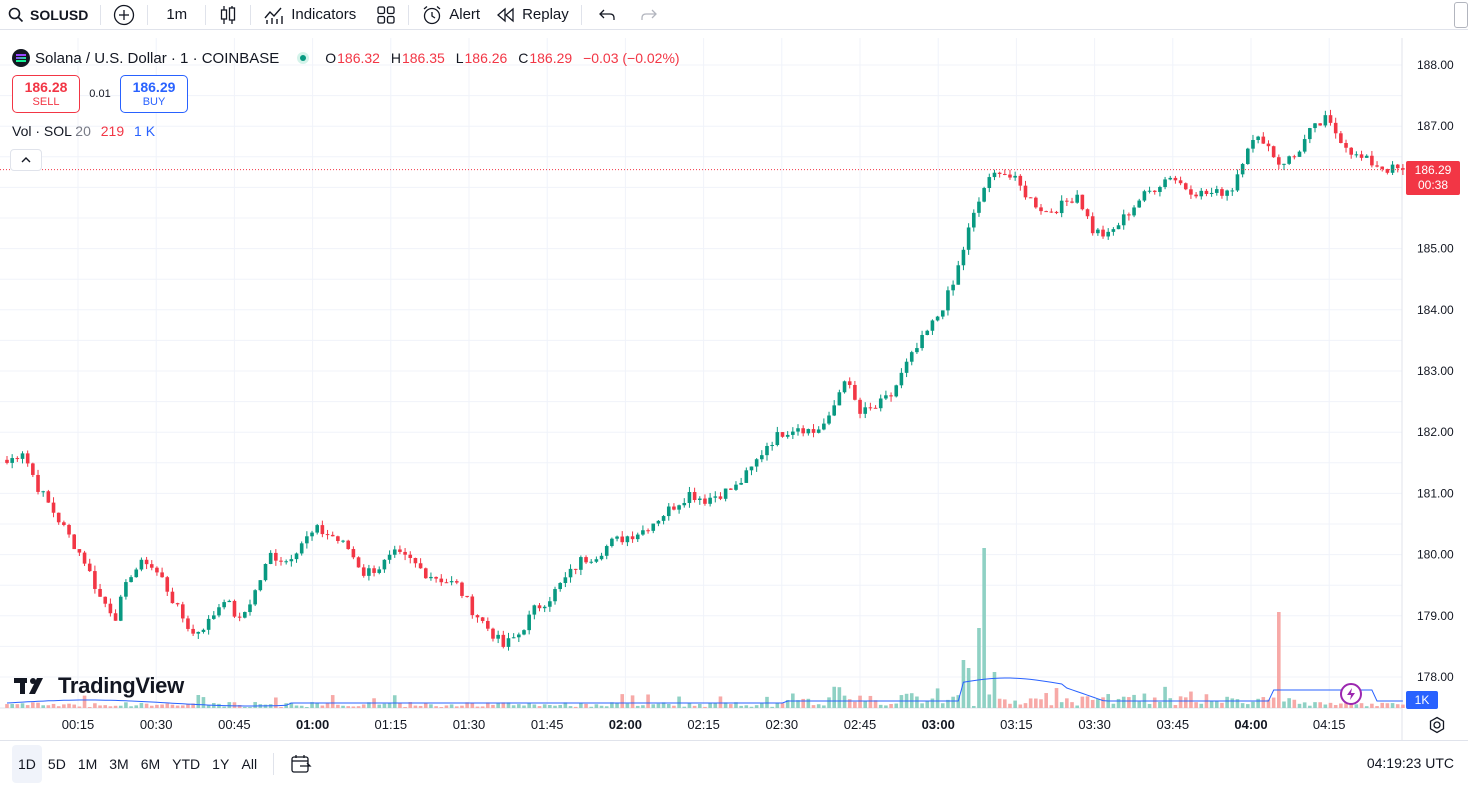  What do you see at coordinates (1351, 694) in the screenshot?
I see `flash-icon` at bounding box center [1351, 694].